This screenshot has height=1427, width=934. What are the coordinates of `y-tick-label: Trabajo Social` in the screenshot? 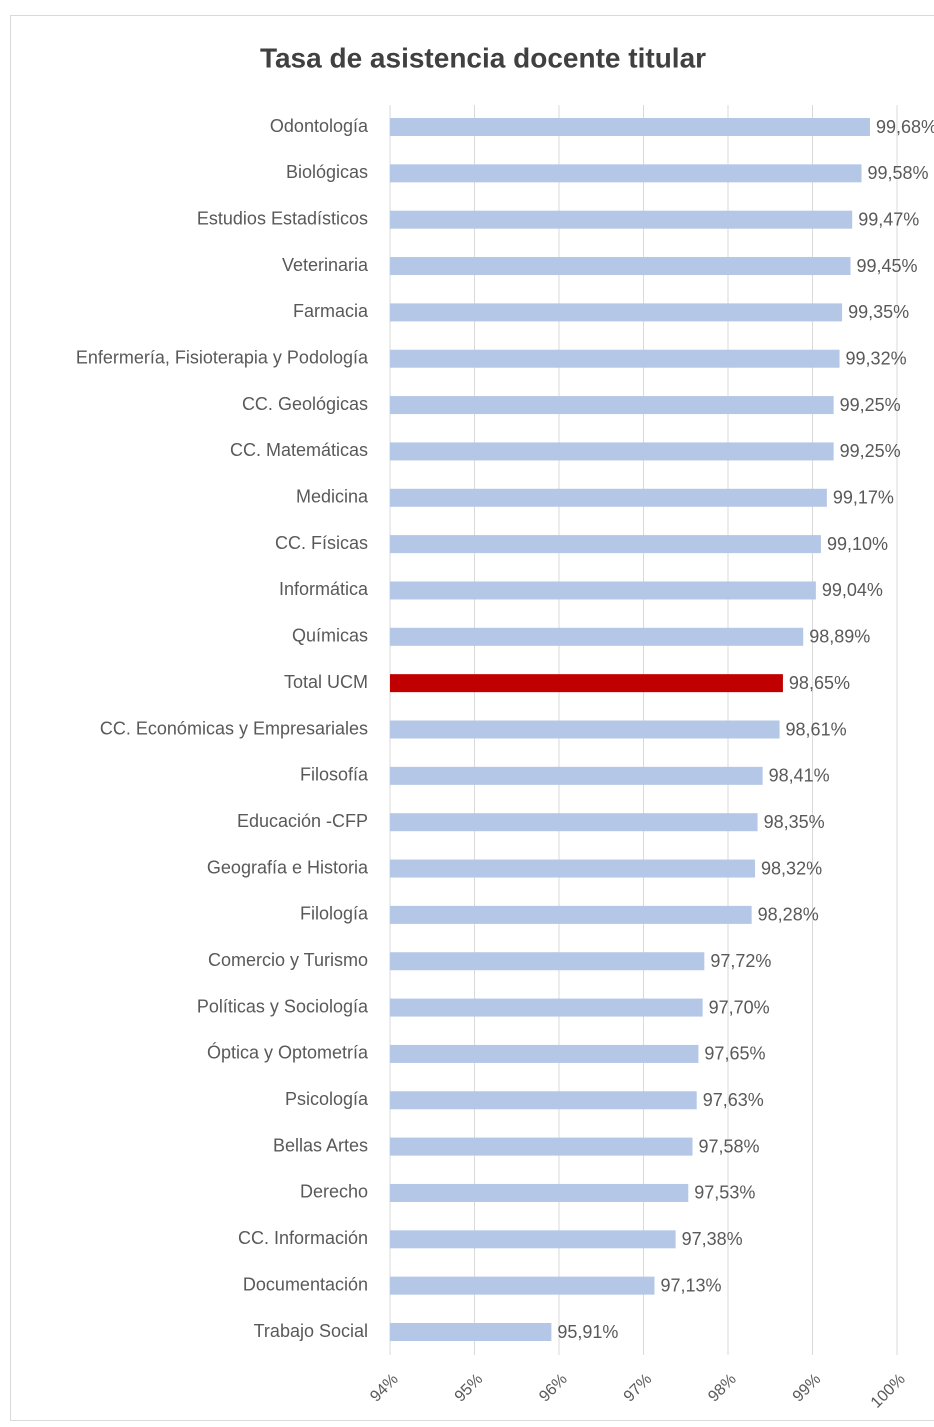 It's located at (311, 1331).